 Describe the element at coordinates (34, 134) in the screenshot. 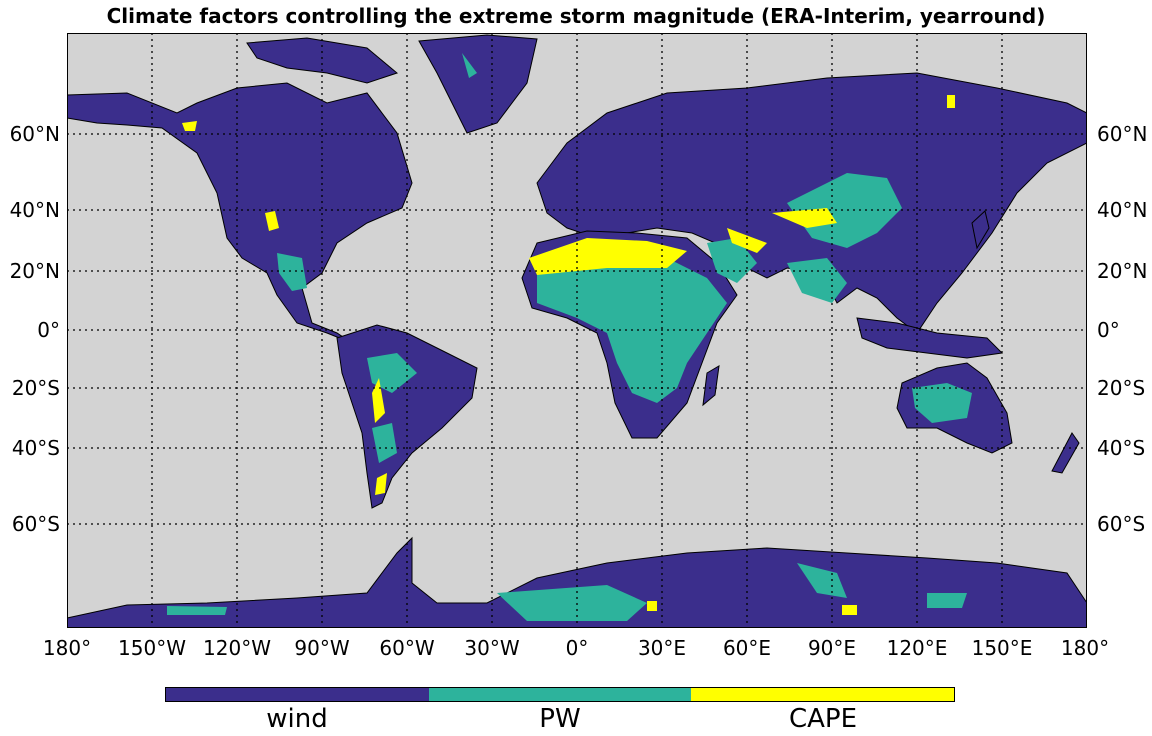

I see `y-tick-left: 60°N` at that location.